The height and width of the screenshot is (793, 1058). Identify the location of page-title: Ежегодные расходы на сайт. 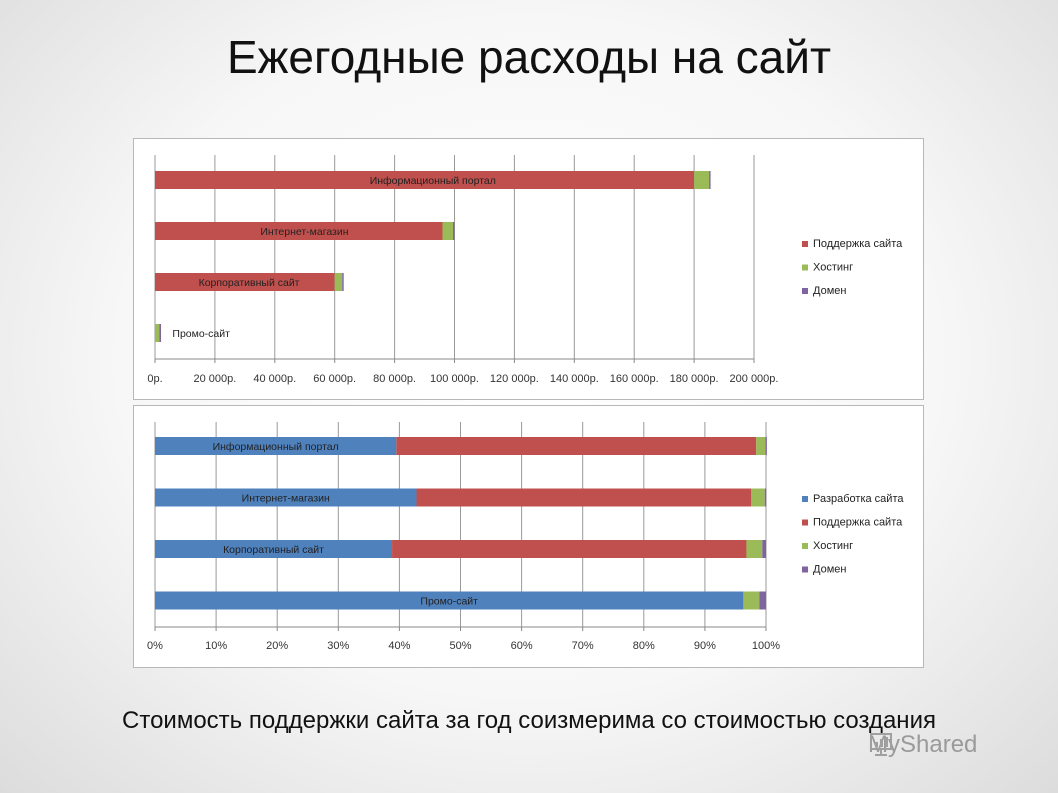
(529, 57).